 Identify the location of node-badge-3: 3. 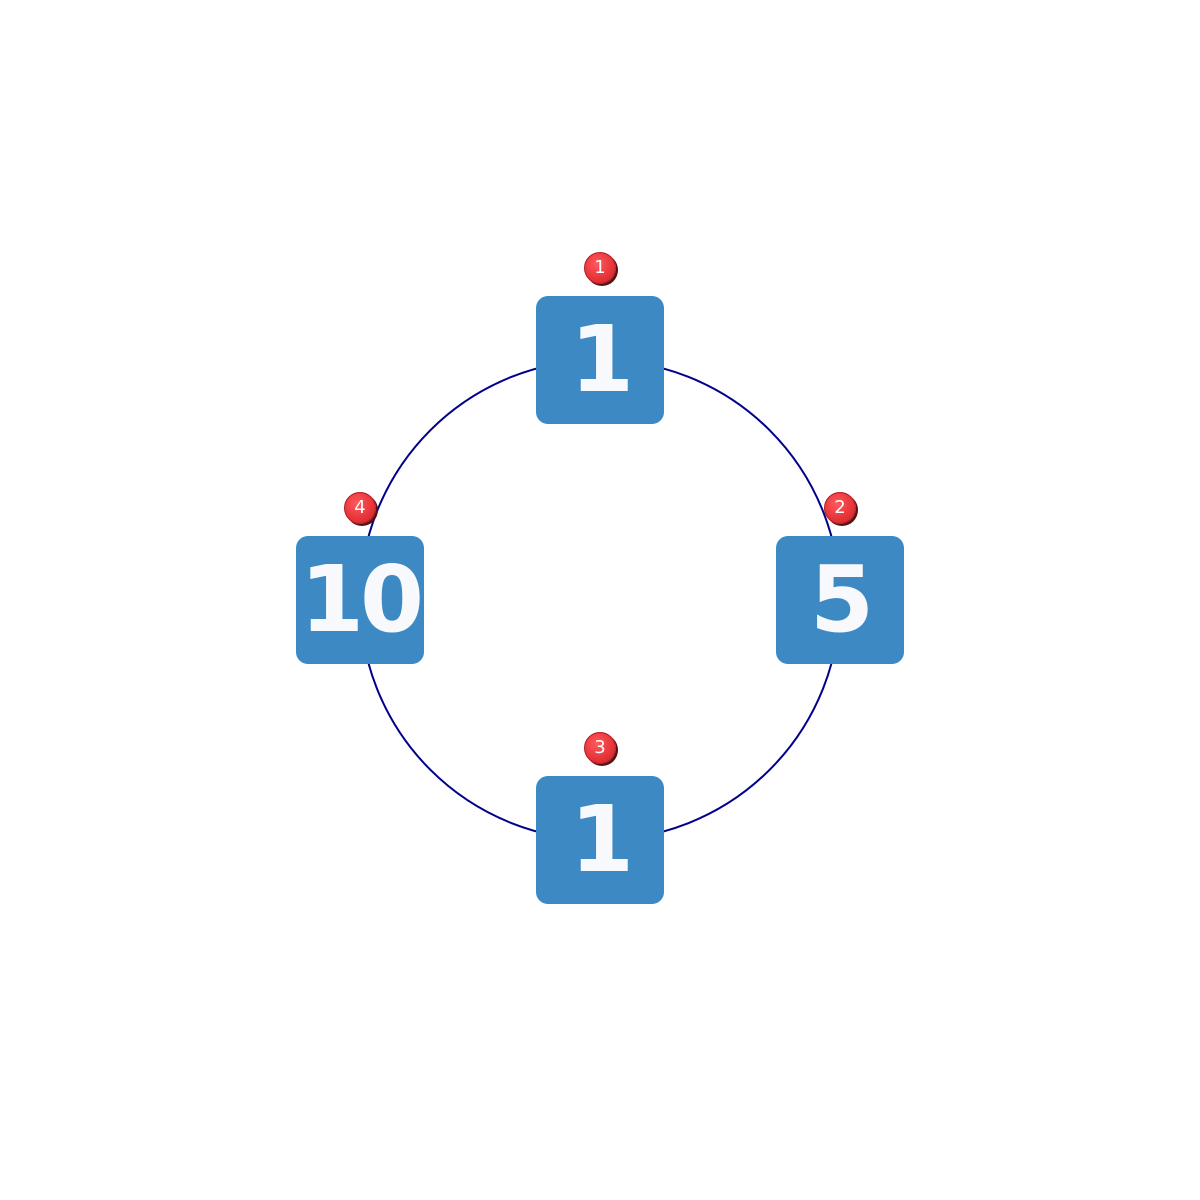
(600, 748).